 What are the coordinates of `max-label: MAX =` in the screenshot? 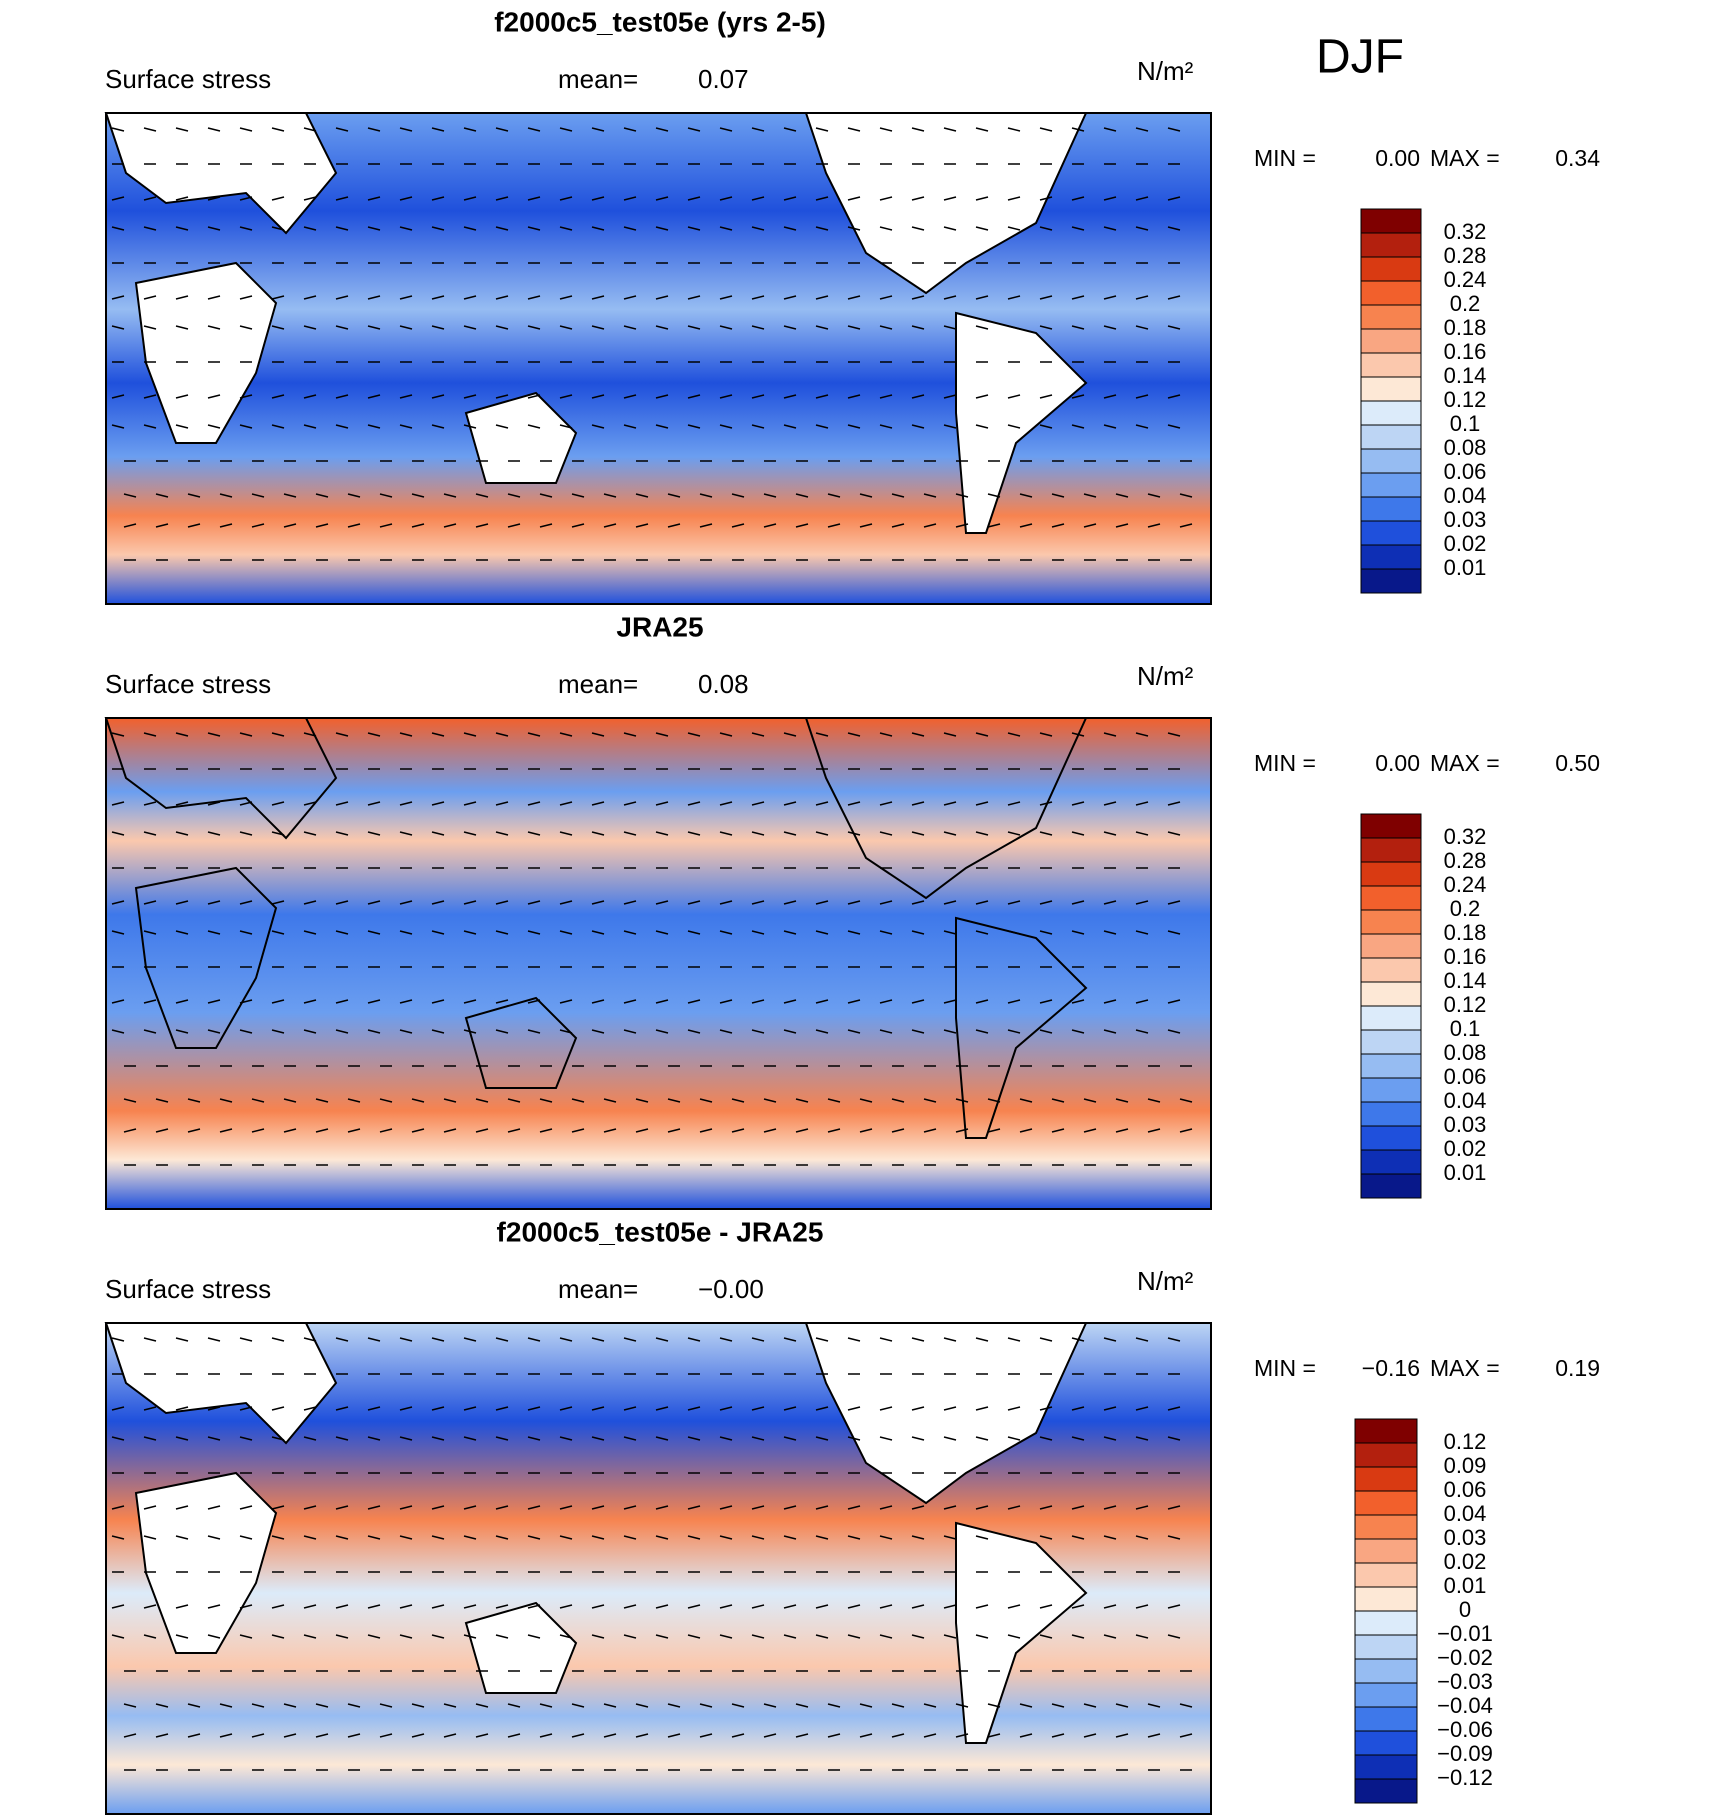 It's located at (1465, 1368).